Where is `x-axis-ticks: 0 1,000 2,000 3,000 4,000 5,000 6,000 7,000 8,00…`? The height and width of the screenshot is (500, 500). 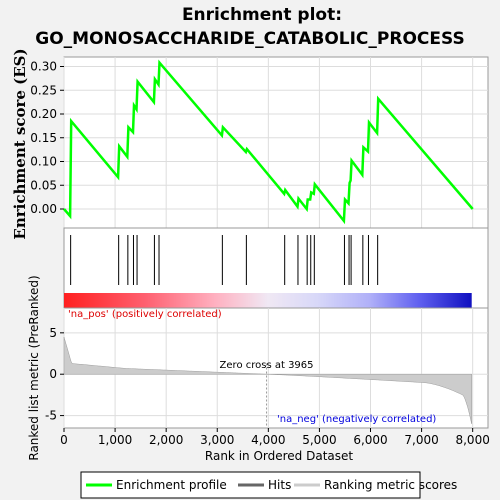 x-axis-ticks: 0 1,000 2,000 3,000 4,000 5,000 6,000 7,000 8,00… is located at coordinates (275, 437).